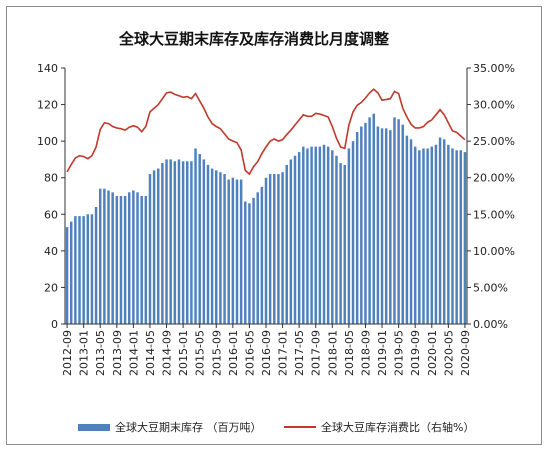  I want to click on x-tick-label: 2012-09, so click(67, 353).